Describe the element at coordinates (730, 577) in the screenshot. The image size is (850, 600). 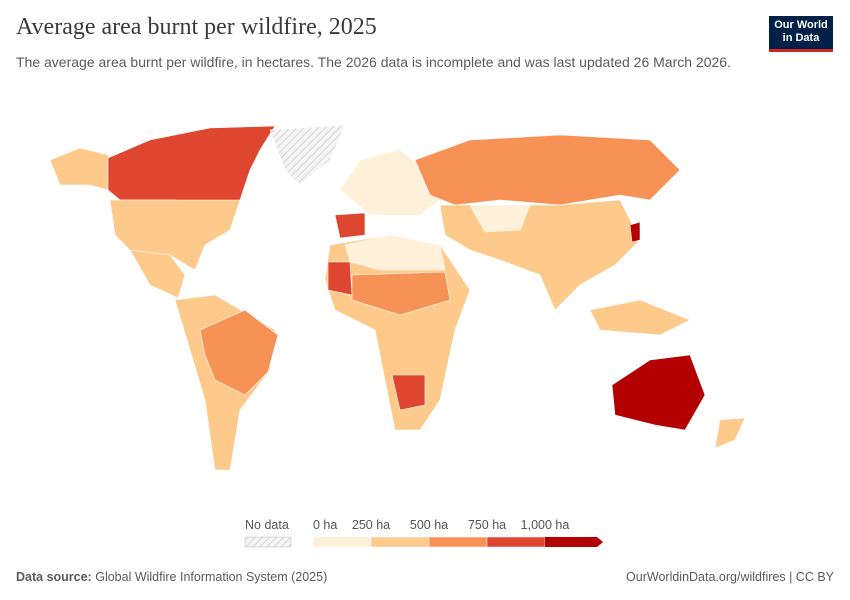
I see `footer-url: OurWorldinData.org/wildfires | CC BY` at that location.